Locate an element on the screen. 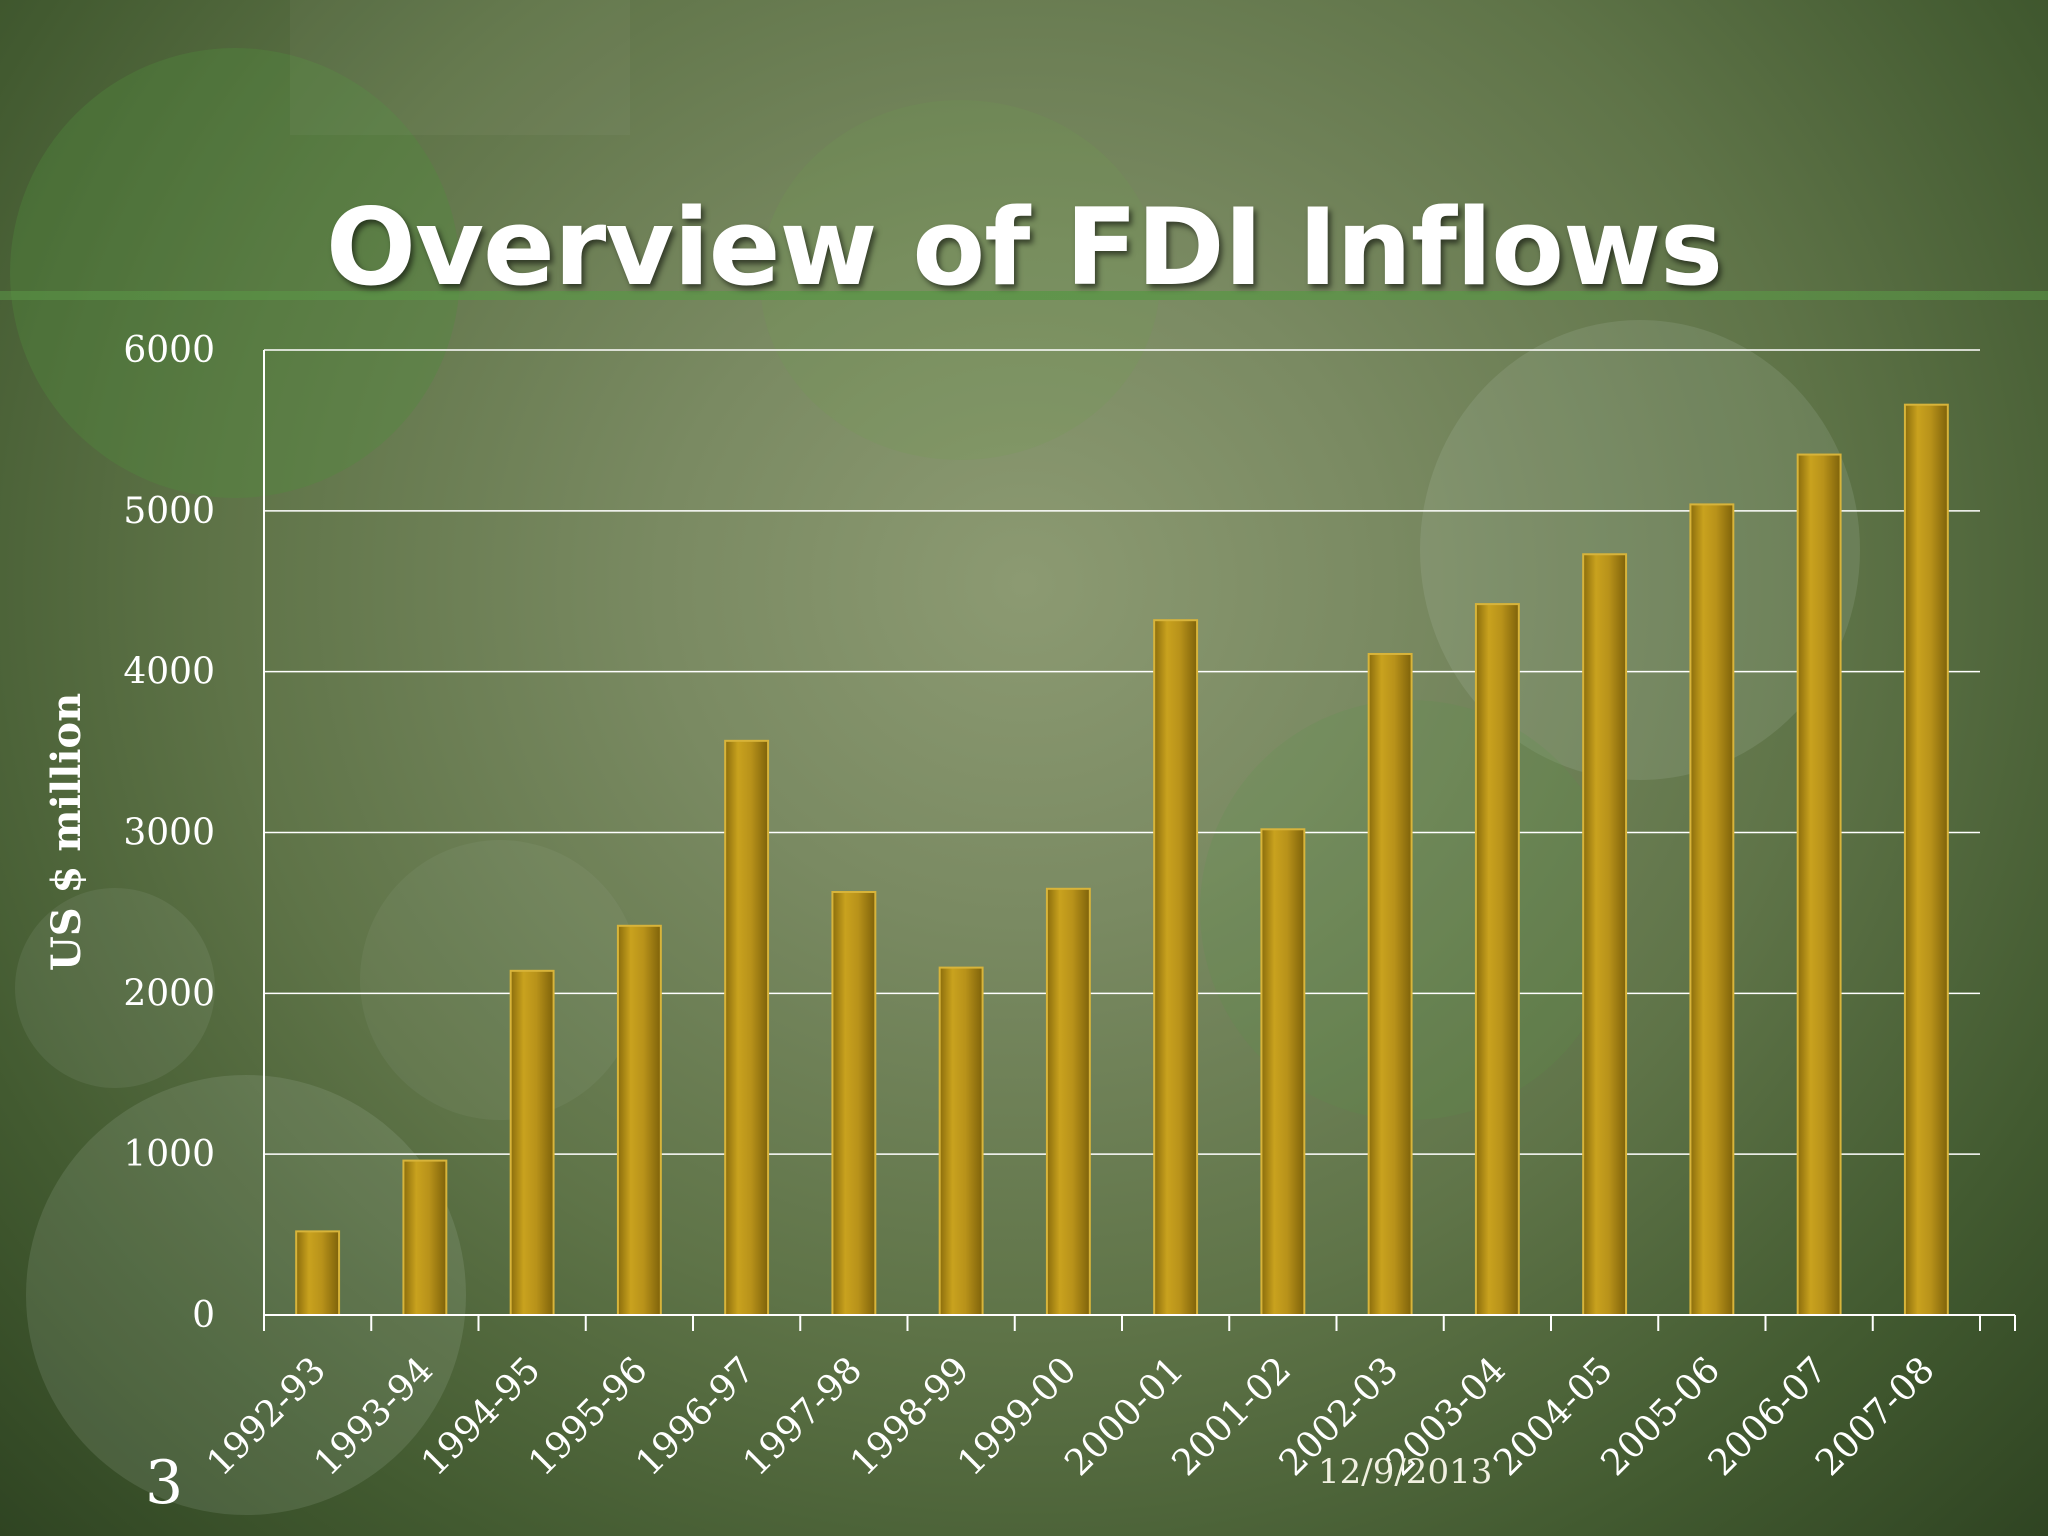 The width and height of the screenshot is (2048, 1536). x-tick-label: 1993-94 is located at coordinates (373, 1416).